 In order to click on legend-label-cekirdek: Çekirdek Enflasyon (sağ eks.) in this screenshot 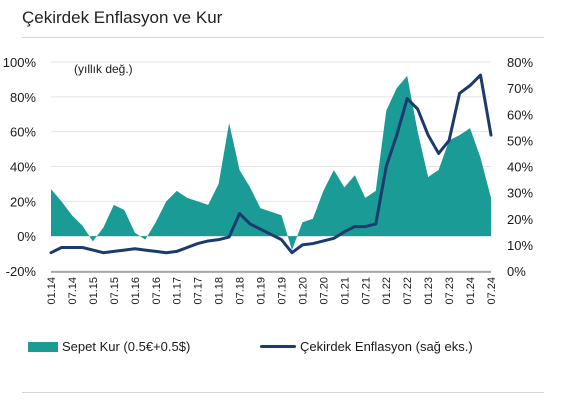, I will do `click(386, 346)`.